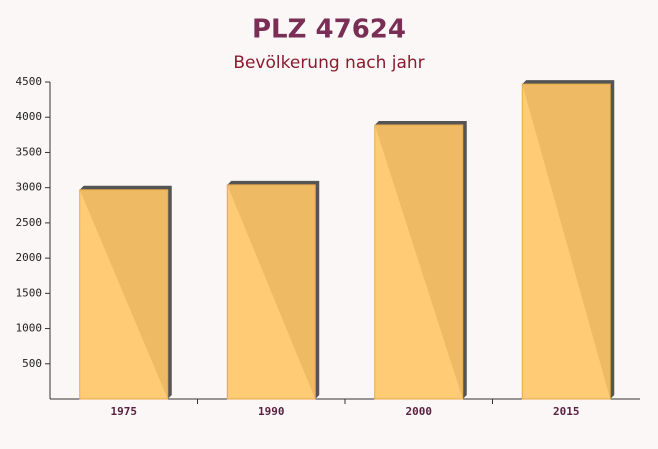 This screenshot has height=449, width=658. What do you see at coordinates (566, 411) in the screenshot?
I see `x-tick-label: 2015` at bounding box center [566, 411].